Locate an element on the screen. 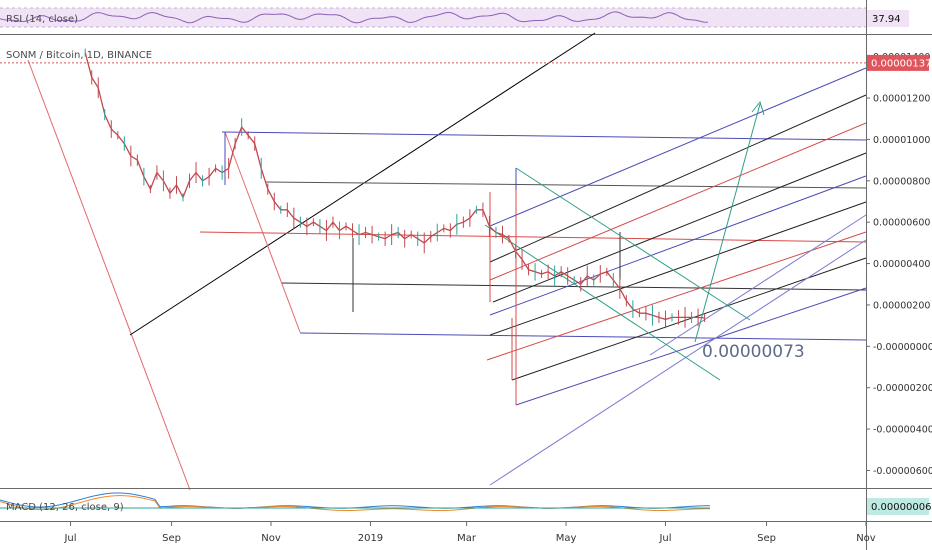 The width and height of the screenshot is (932, 550). time-tick-label: May is located at coordinates (566, 538).